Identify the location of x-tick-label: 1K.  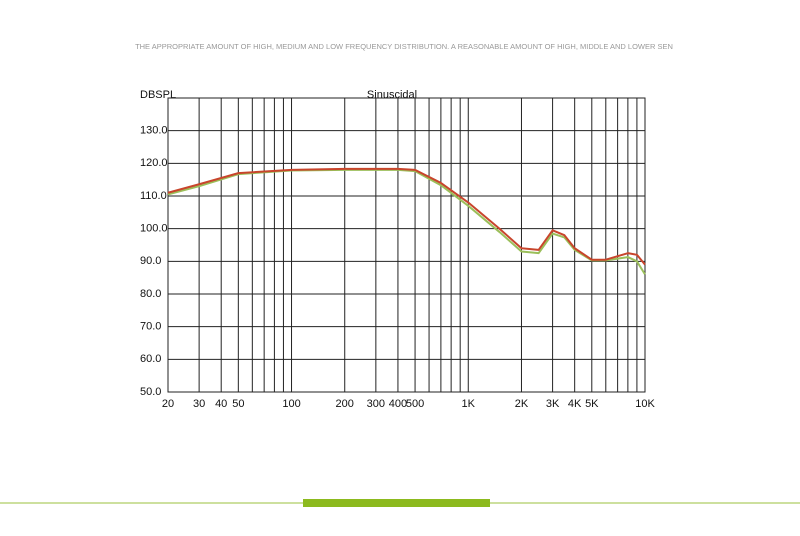
(469, 404).